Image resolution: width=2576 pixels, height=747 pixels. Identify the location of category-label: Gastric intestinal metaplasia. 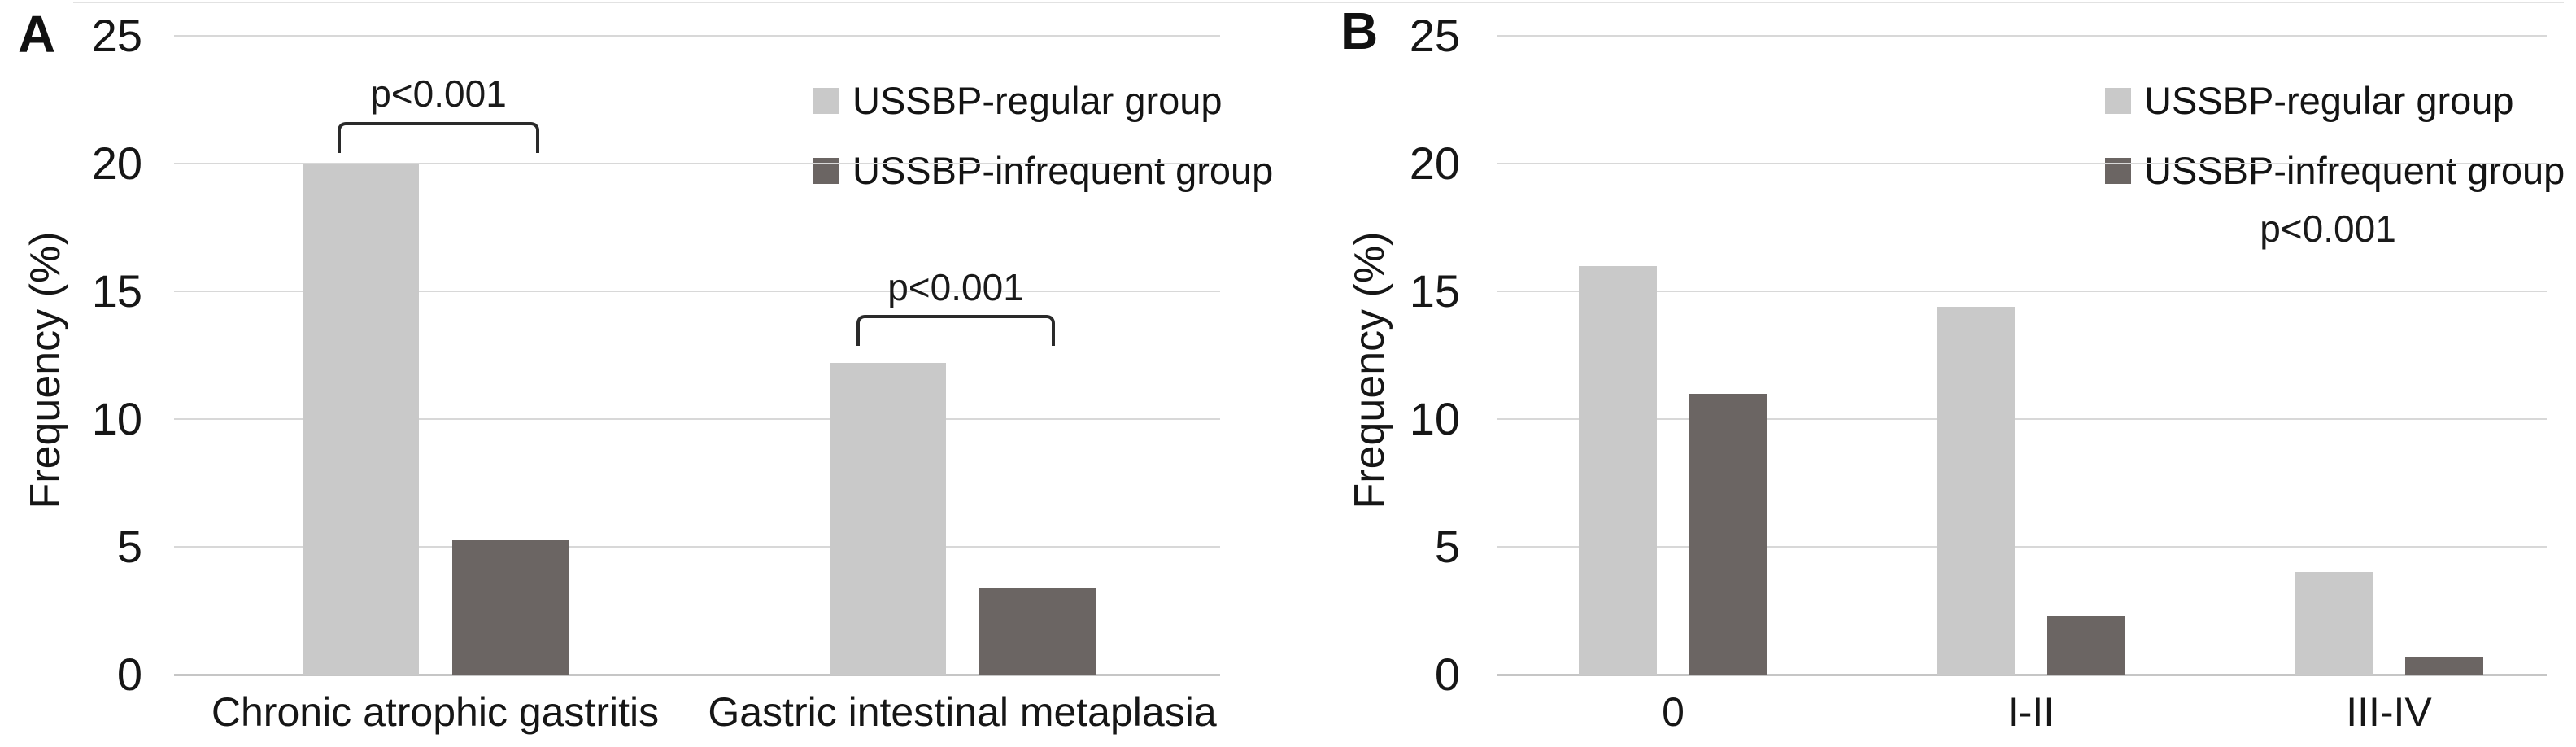
(962, 712).